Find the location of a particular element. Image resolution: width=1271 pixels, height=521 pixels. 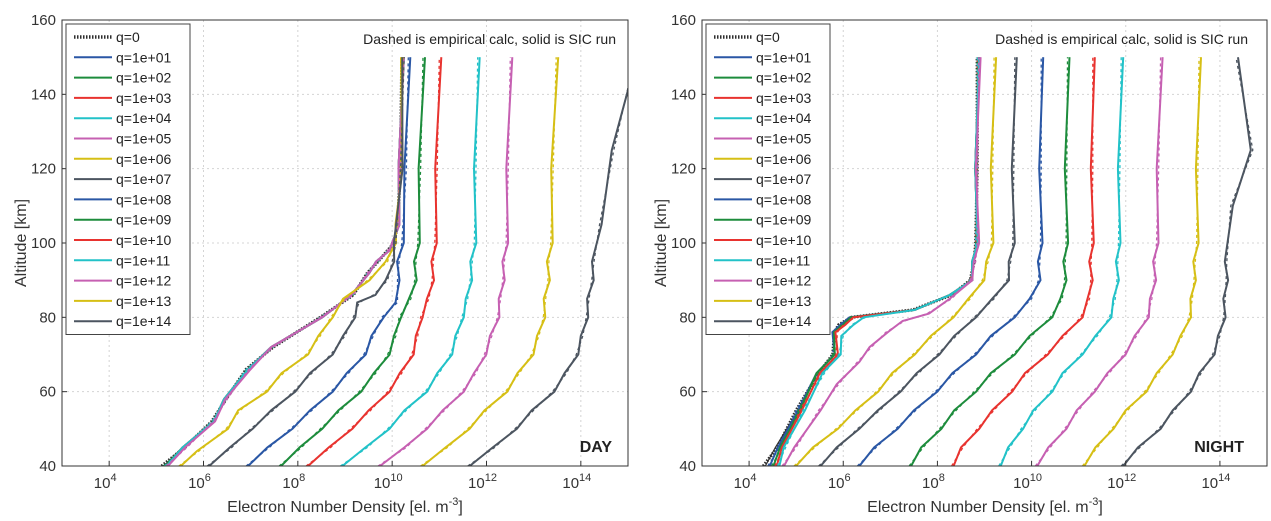

day-x-axis-label: Electron Number Density [el. m-3] is located at coordinates (345, 506).